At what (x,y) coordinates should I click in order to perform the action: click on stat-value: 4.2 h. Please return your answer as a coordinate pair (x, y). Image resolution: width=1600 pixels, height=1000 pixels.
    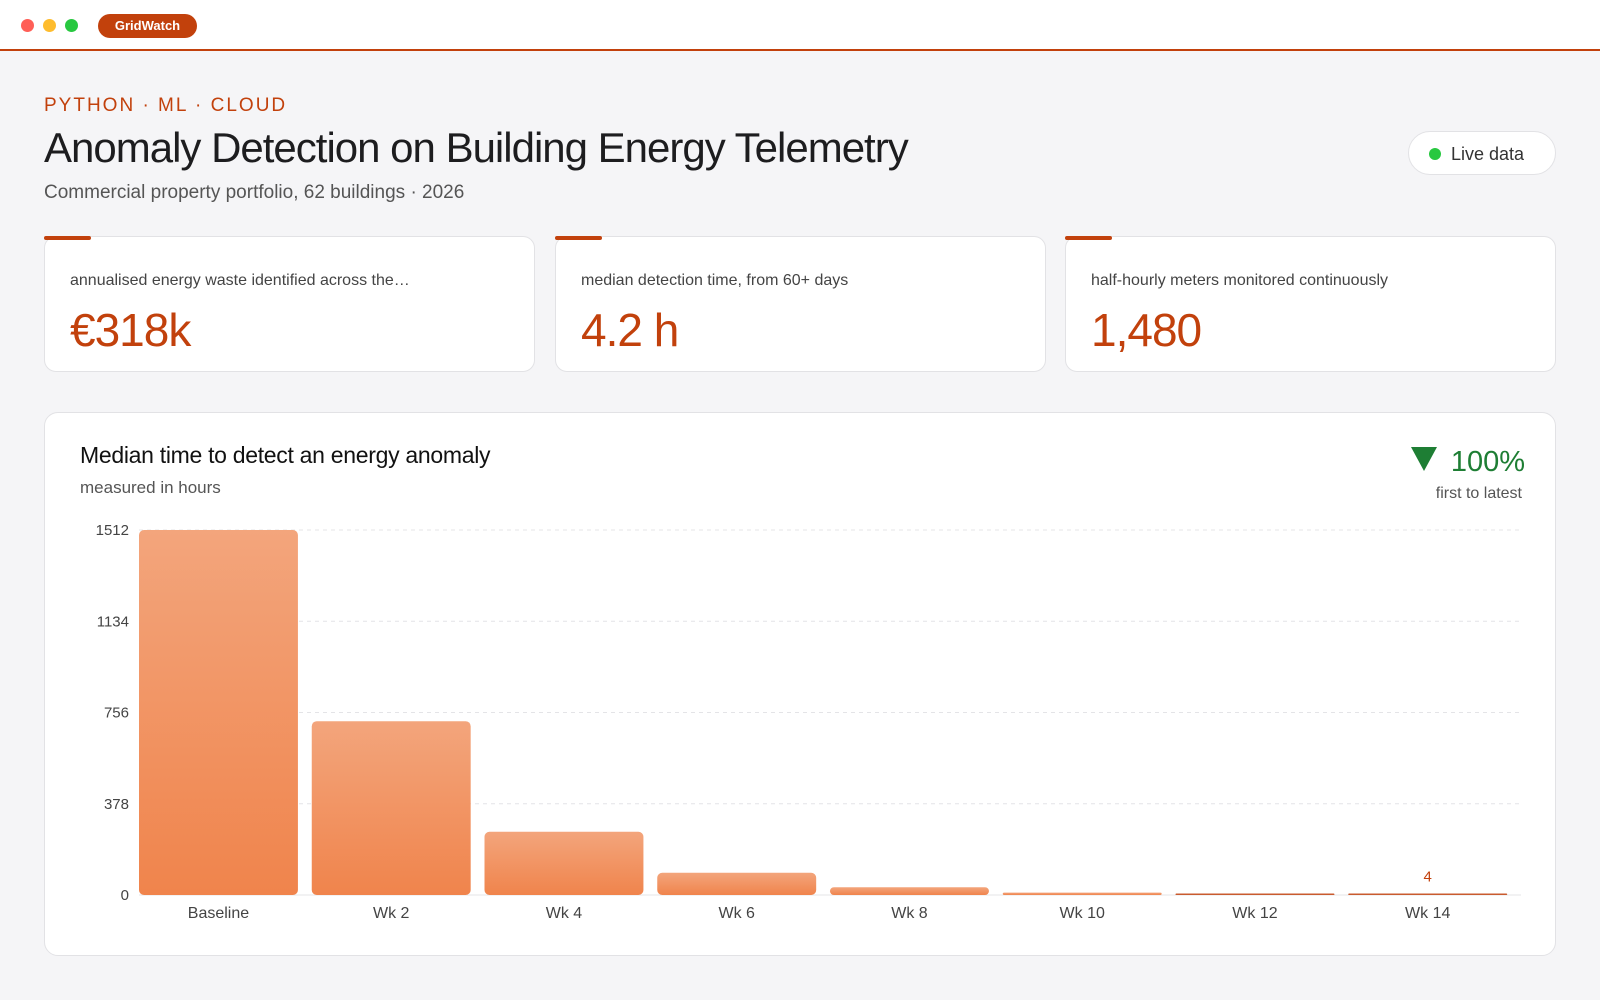
    Looking at the image, I should click on (630, 330).